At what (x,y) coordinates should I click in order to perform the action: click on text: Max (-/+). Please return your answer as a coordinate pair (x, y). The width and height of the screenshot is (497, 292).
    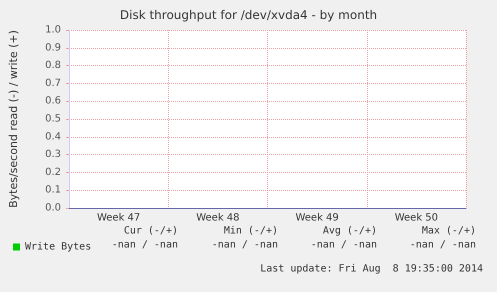
    Looking at the image, I should click on (449, 231).